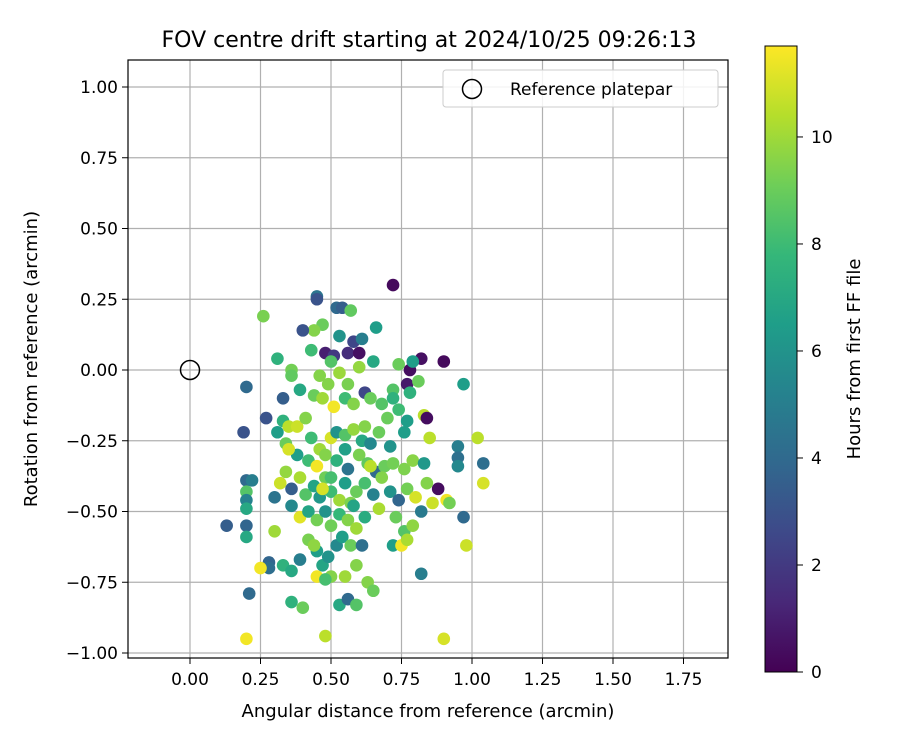 This screenshot has height=754, width=900. Describe the element at coordinates (436, 674) in the screenshot. I see `x-axis-ticks: 0.00 0.25 0.50 0.75 1.00 1.25 1.50 1.75` at that location.